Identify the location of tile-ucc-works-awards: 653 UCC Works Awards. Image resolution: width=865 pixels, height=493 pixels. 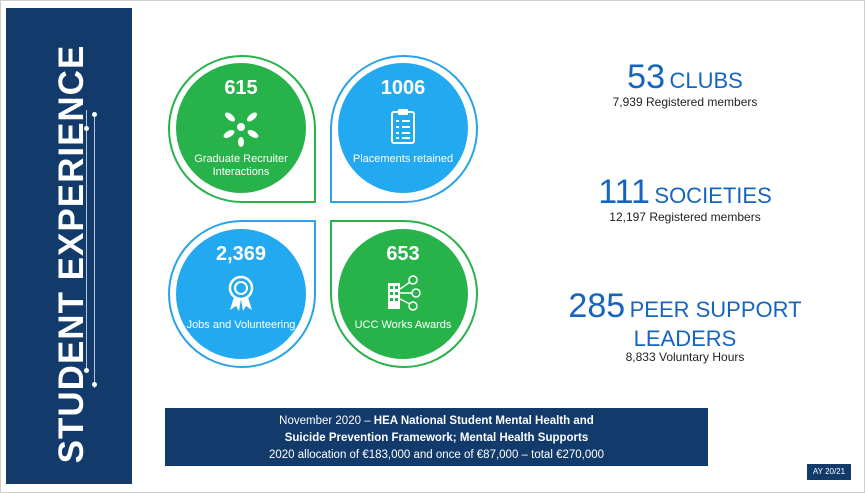
(403, 294).